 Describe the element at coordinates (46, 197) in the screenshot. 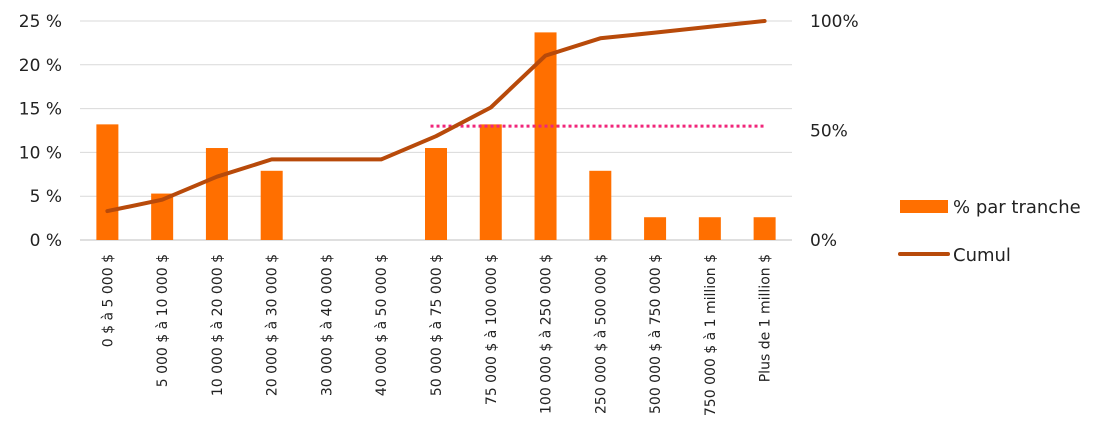

I see `y-left-tick-label: 5 %` at that location.